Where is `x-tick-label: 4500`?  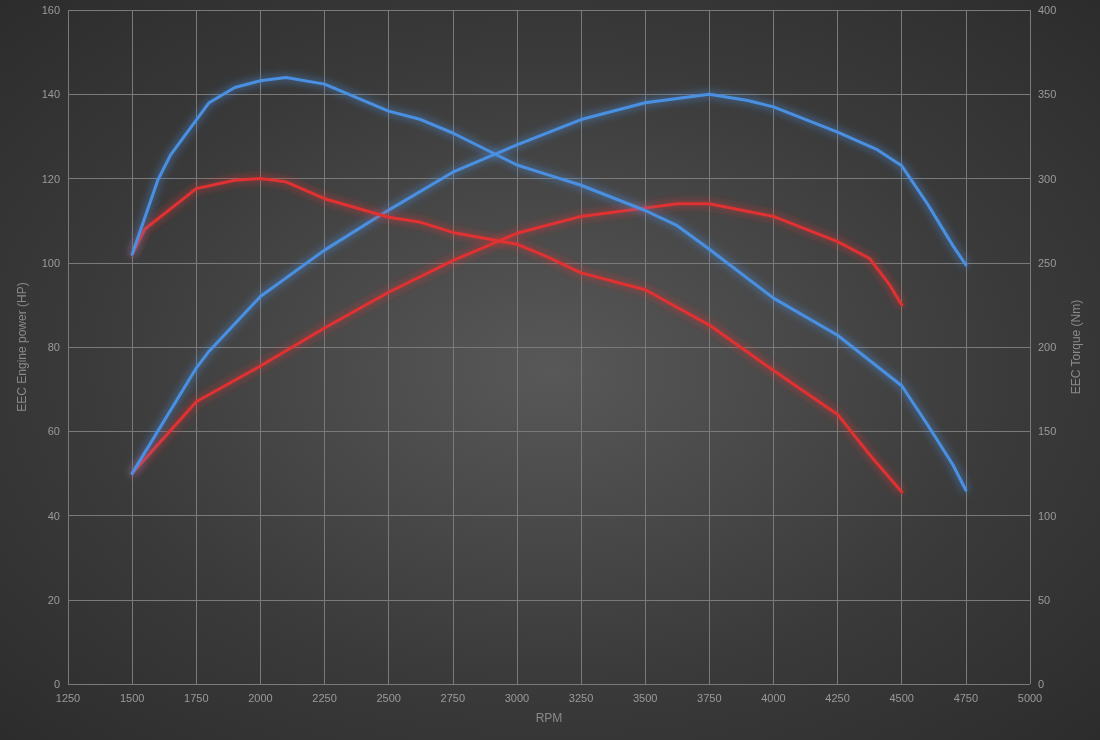
x-tick-label: 4500 is located at coordinates (901, 697).